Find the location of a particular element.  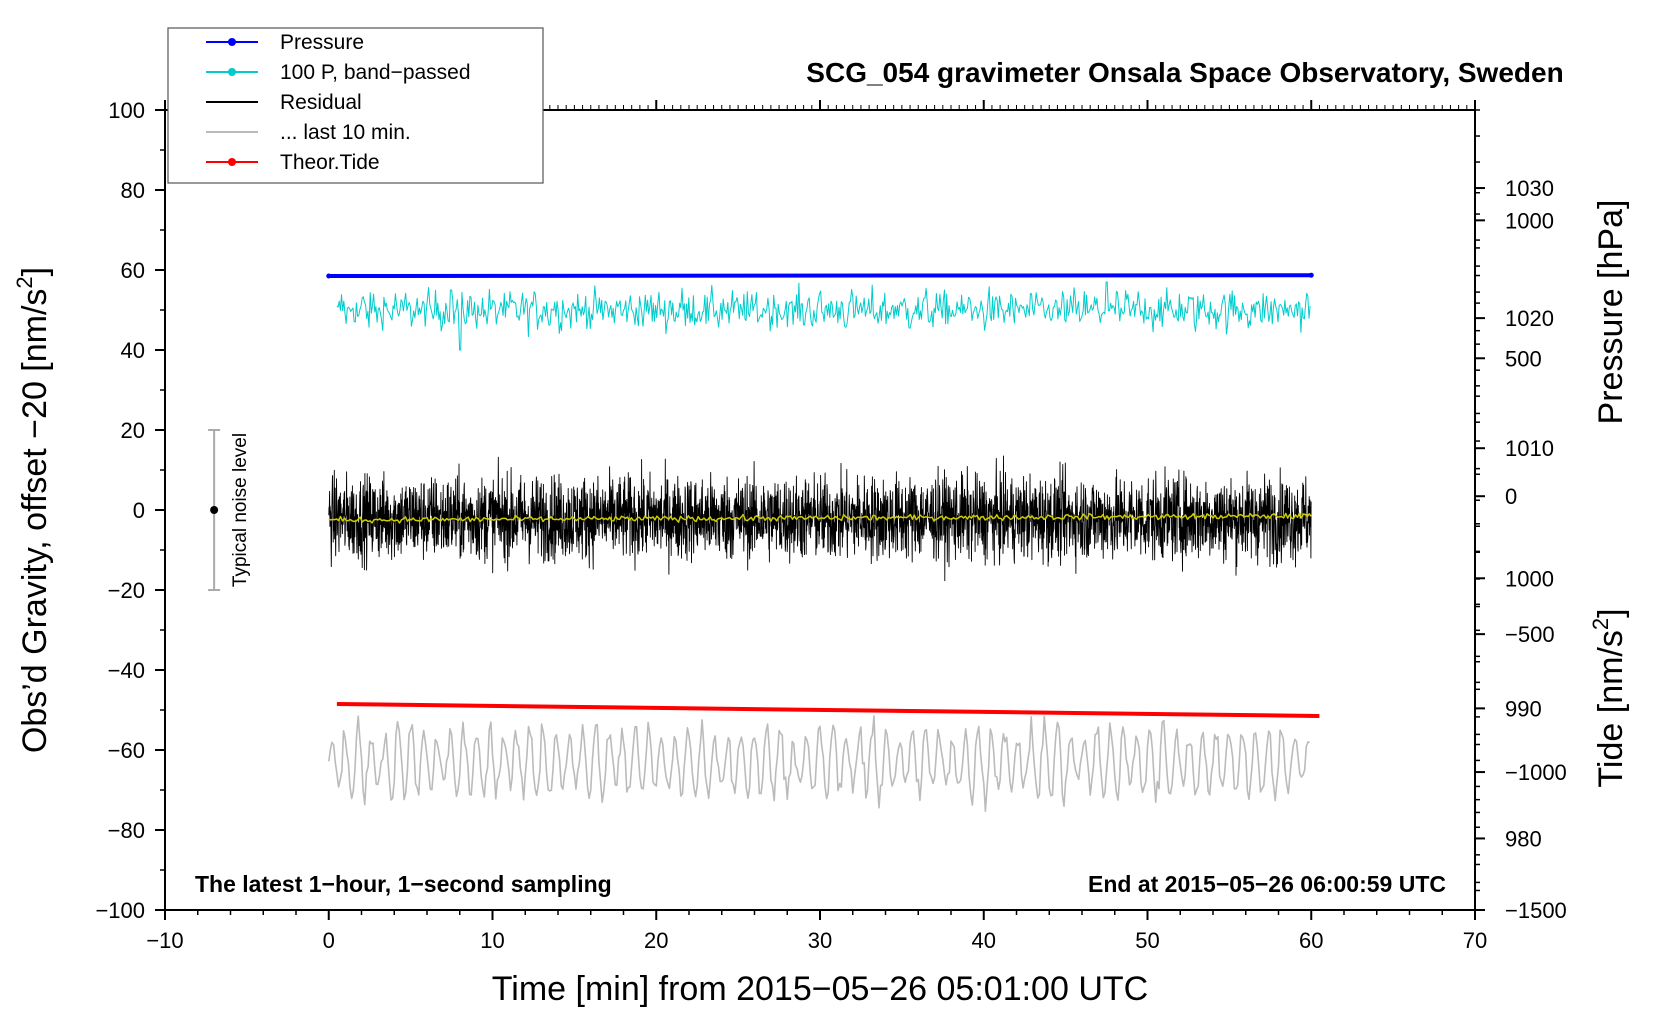

noise-level-indicator: Typical noise level is located at coordinates (229, 510).